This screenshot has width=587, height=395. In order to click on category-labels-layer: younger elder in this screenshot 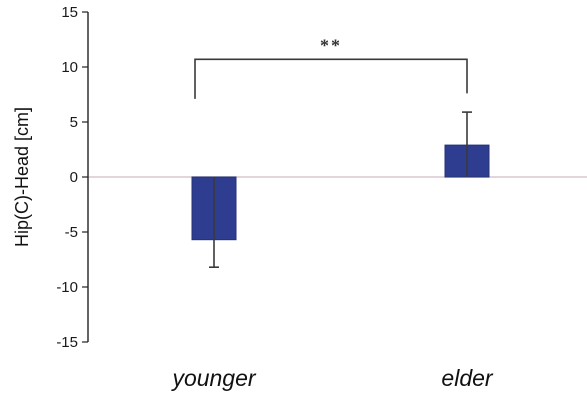, I will do `click(331, 378)`.